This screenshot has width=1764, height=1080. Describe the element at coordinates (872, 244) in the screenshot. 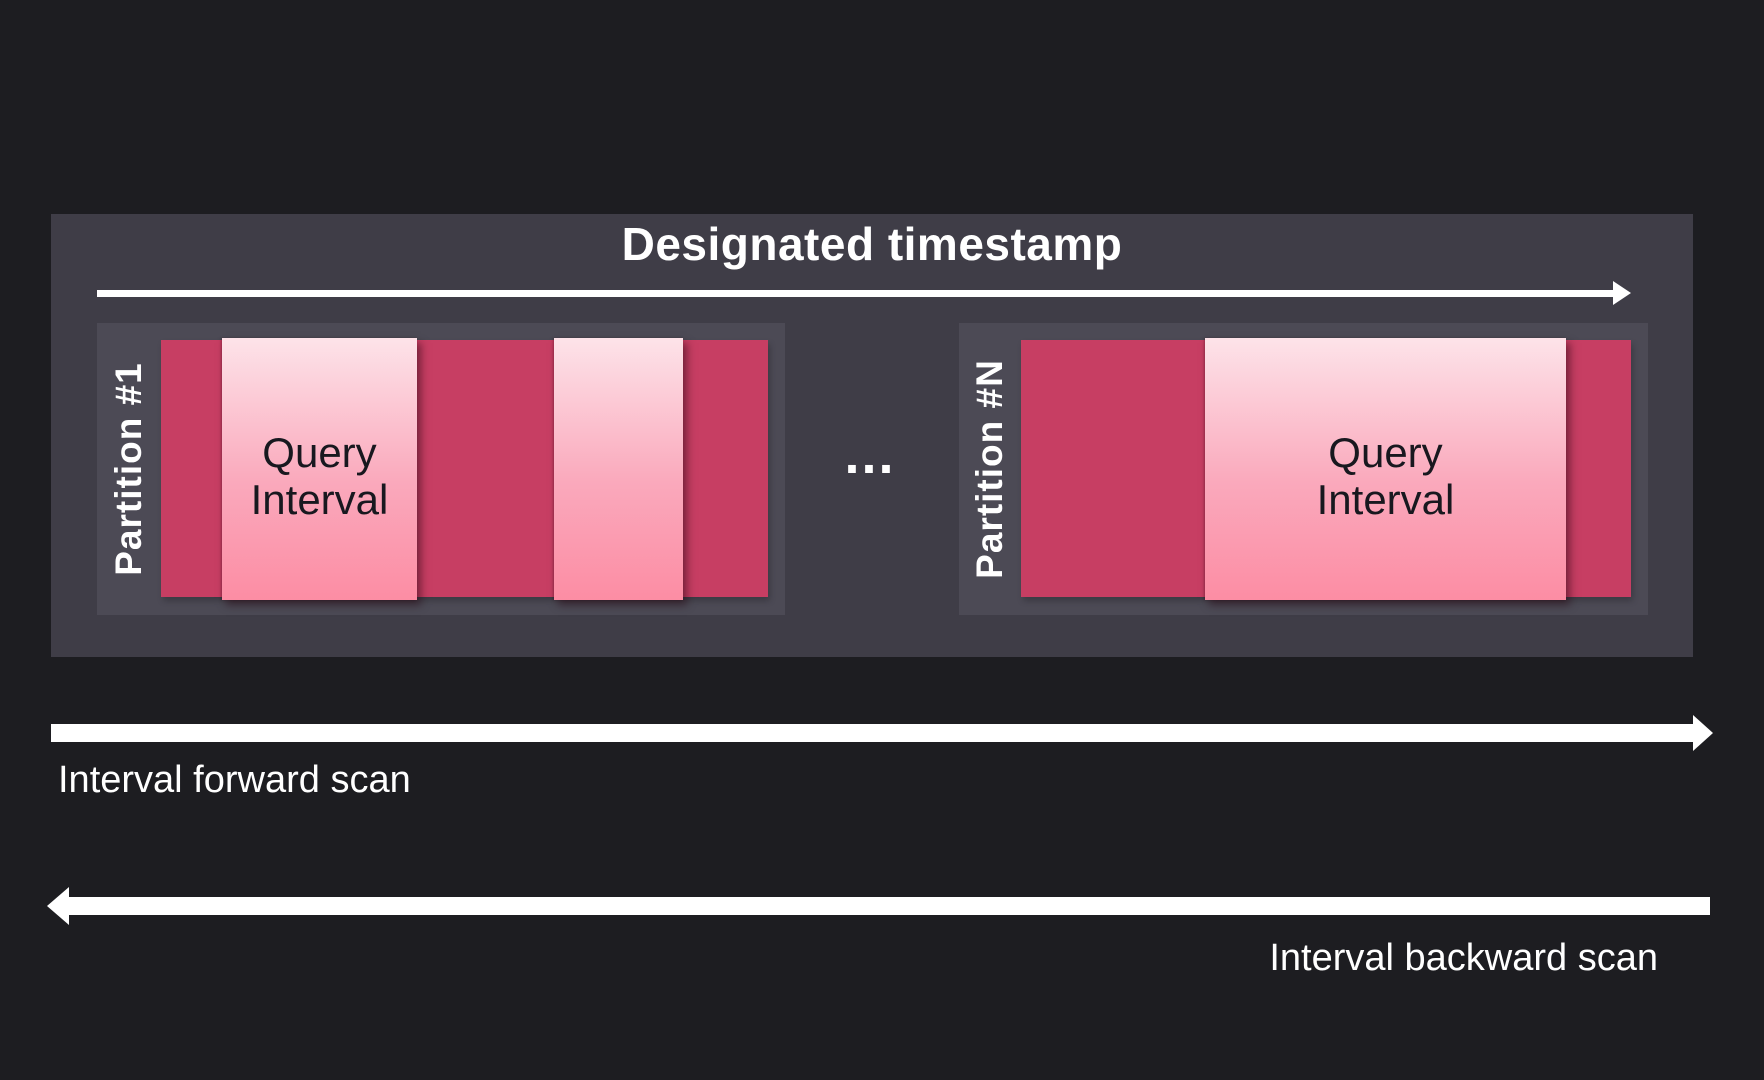

I see `panel-title: Designated timestamp` at that location.